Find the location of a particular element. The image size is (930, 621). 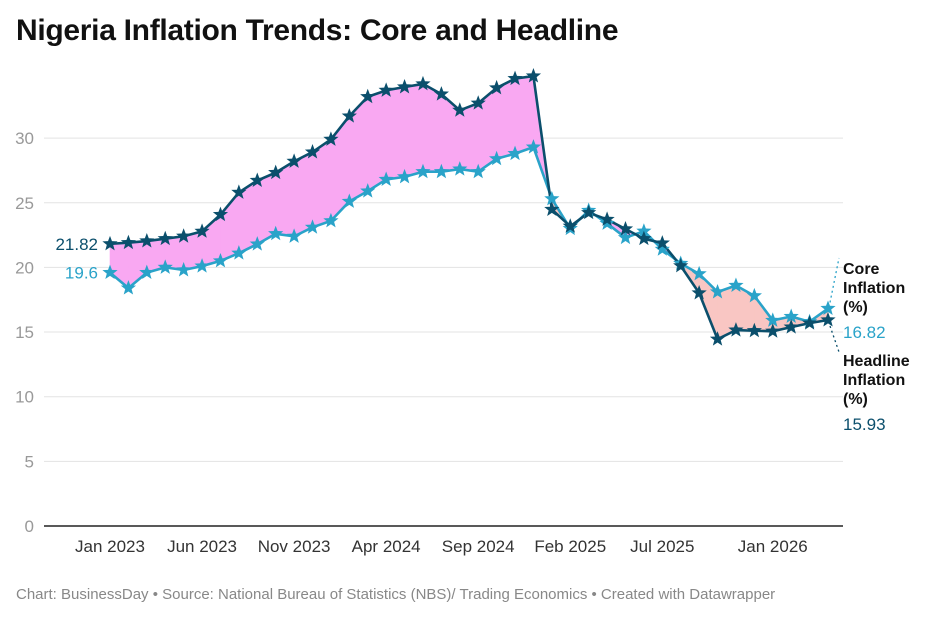

headline-legend-label: (%) is located at coordinates (855, 399).